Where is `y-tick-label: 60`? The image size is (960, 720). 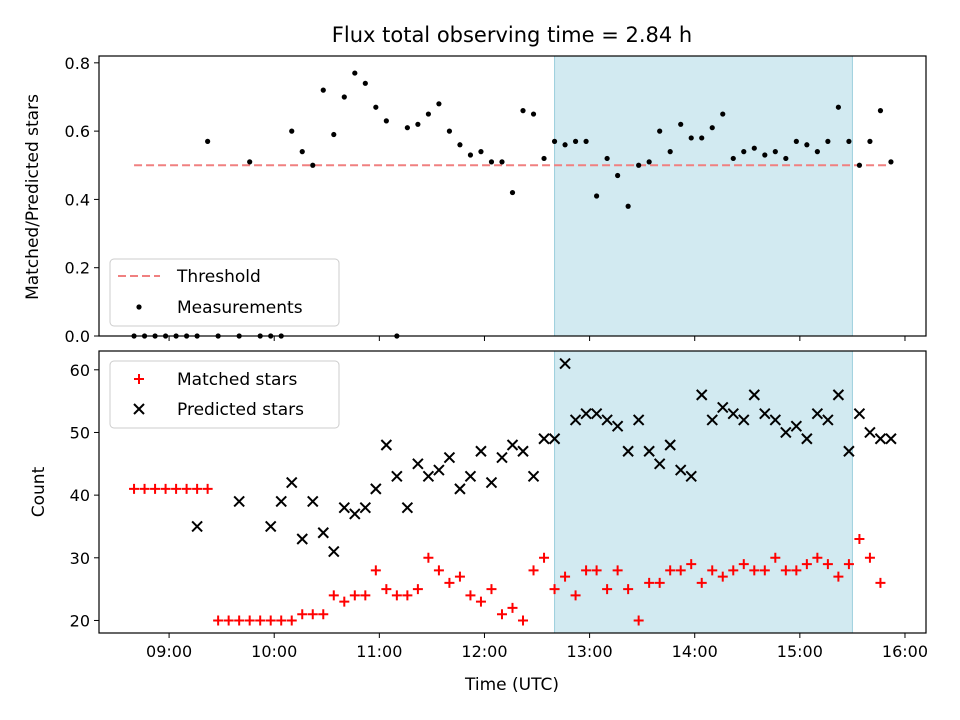 y-tick-label: 60 is located at coordinates (80, 370).